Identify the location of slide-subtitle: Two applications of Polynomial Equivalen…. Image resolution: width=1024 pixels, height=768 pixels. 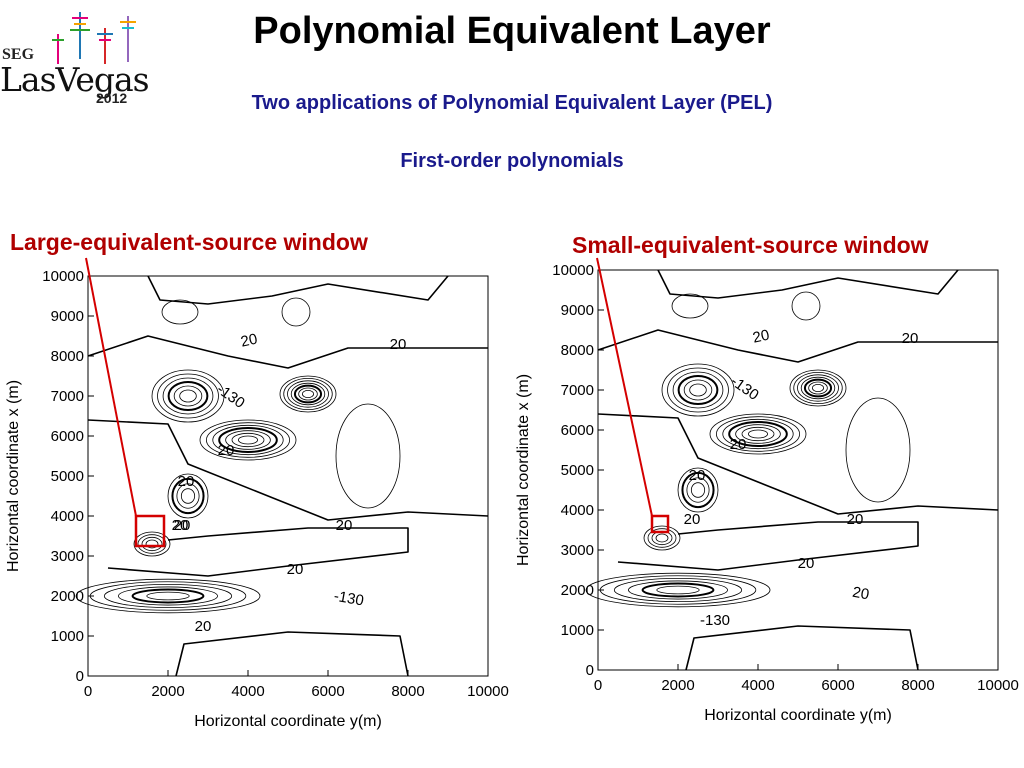
(512, 103).